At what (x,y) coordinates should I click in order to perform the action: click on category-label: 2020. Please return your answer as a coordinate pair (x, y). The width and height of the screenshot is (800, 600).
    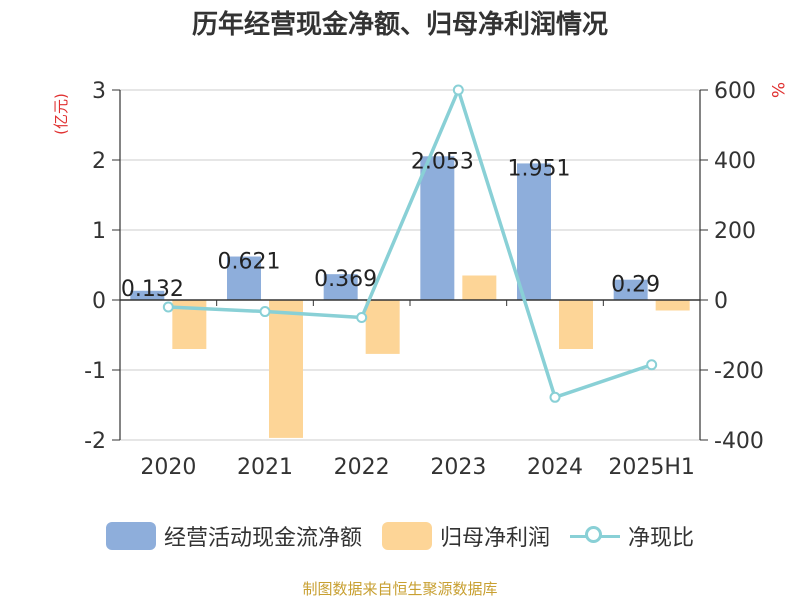
    Looking at the image, I should click on (168, 467).